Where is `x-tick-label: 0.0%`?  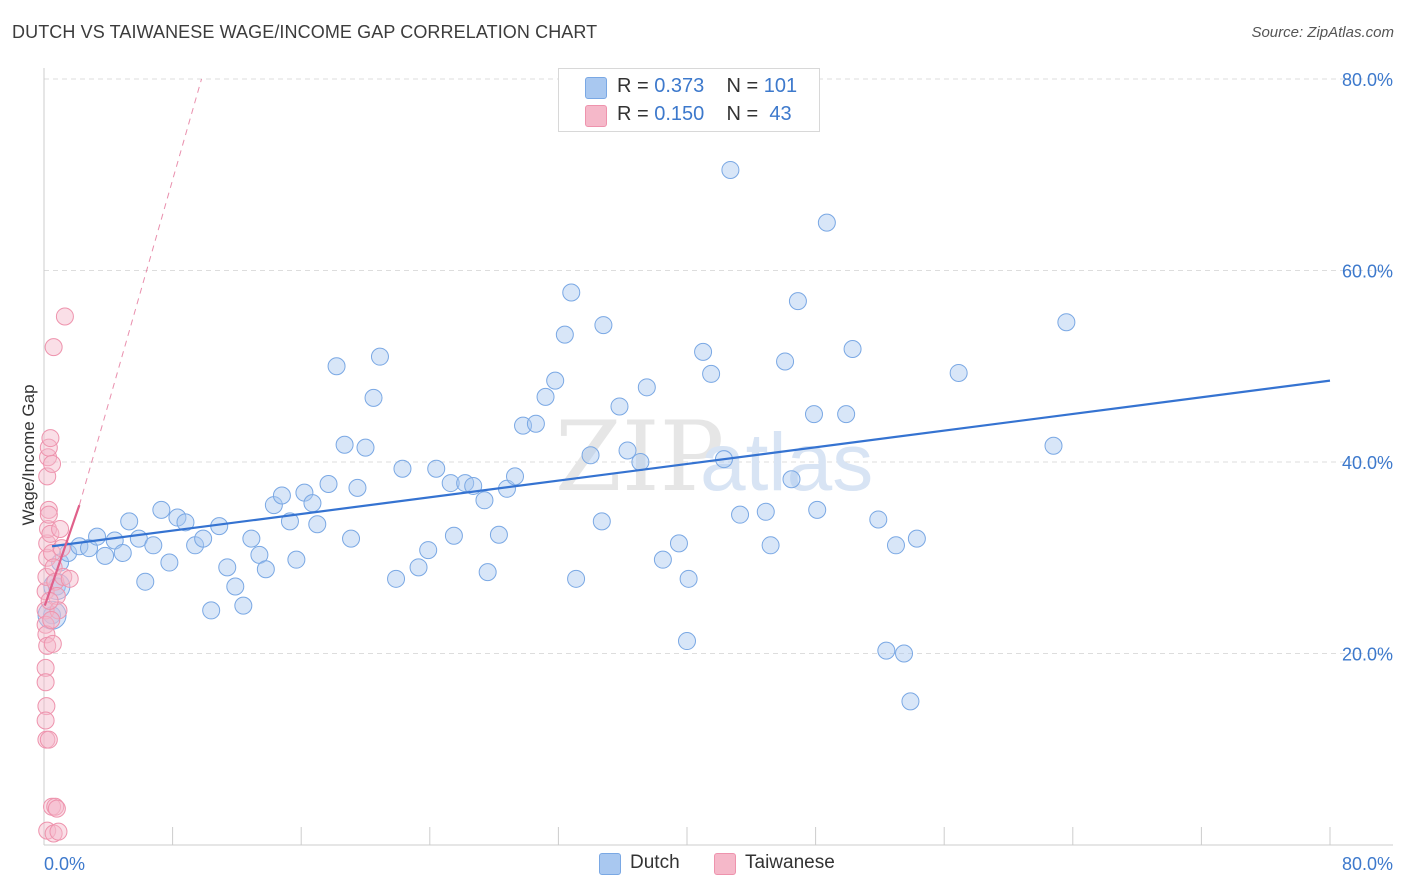 x-tick-label: 0.0% is located at coordinates (64, 864).